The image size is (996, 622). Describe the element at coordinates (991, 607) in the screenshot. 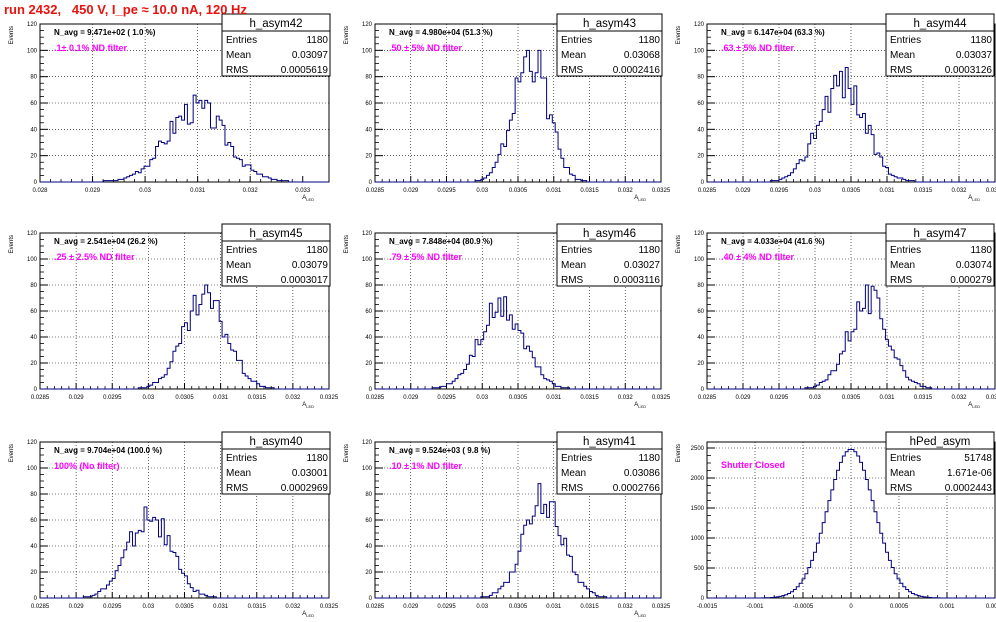

I see `x-tick-label: 0.0015` at that location.